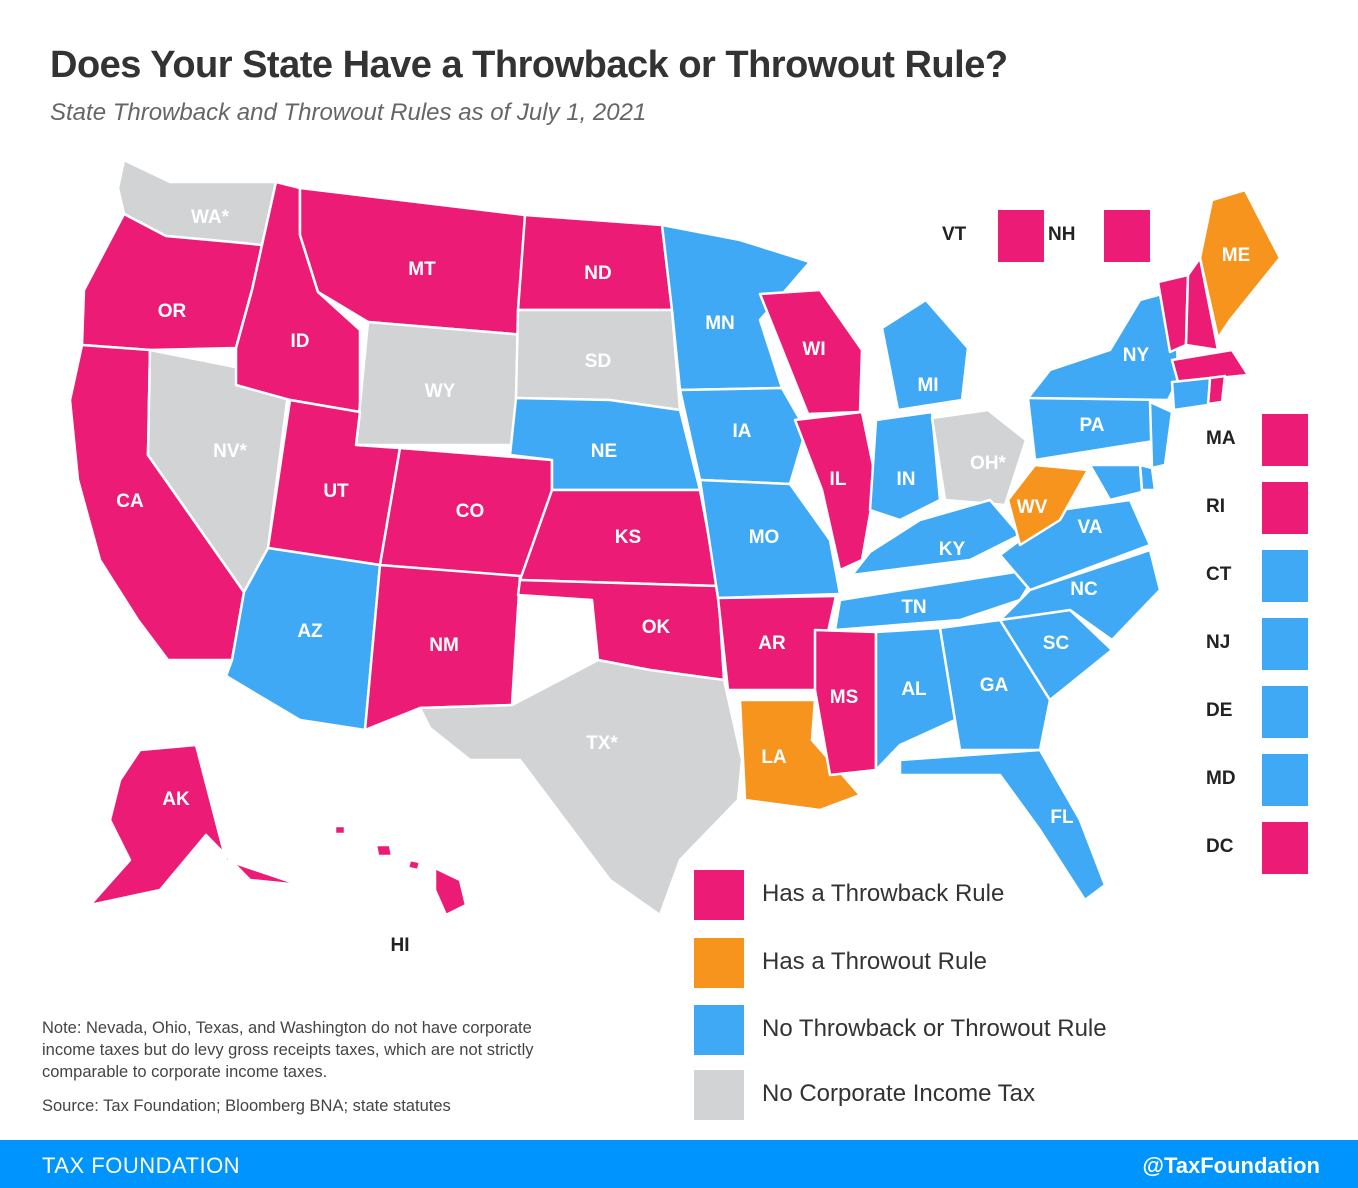 This screenshot has width=1358, height=1188. What do you see at coordinates (1062, 817) in the screenshot?
I see `state-label-fl: FL` at bounding box center [1062, 817].